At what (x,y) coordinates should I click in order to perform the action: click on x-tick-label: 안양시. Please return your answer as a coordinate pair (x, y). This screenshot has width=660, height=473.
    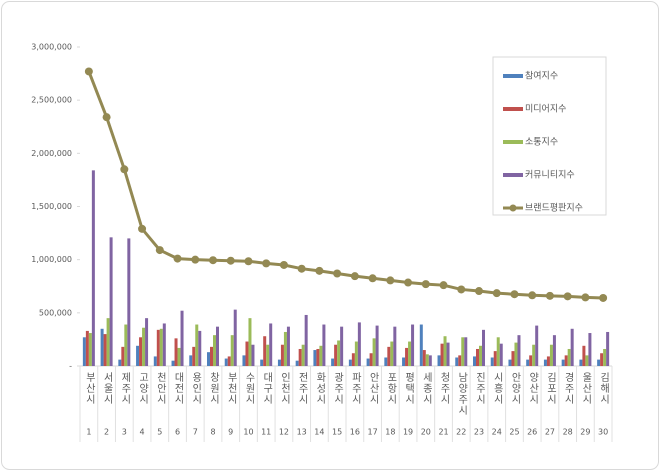
    Looking at the image, I should click on (515, 388).